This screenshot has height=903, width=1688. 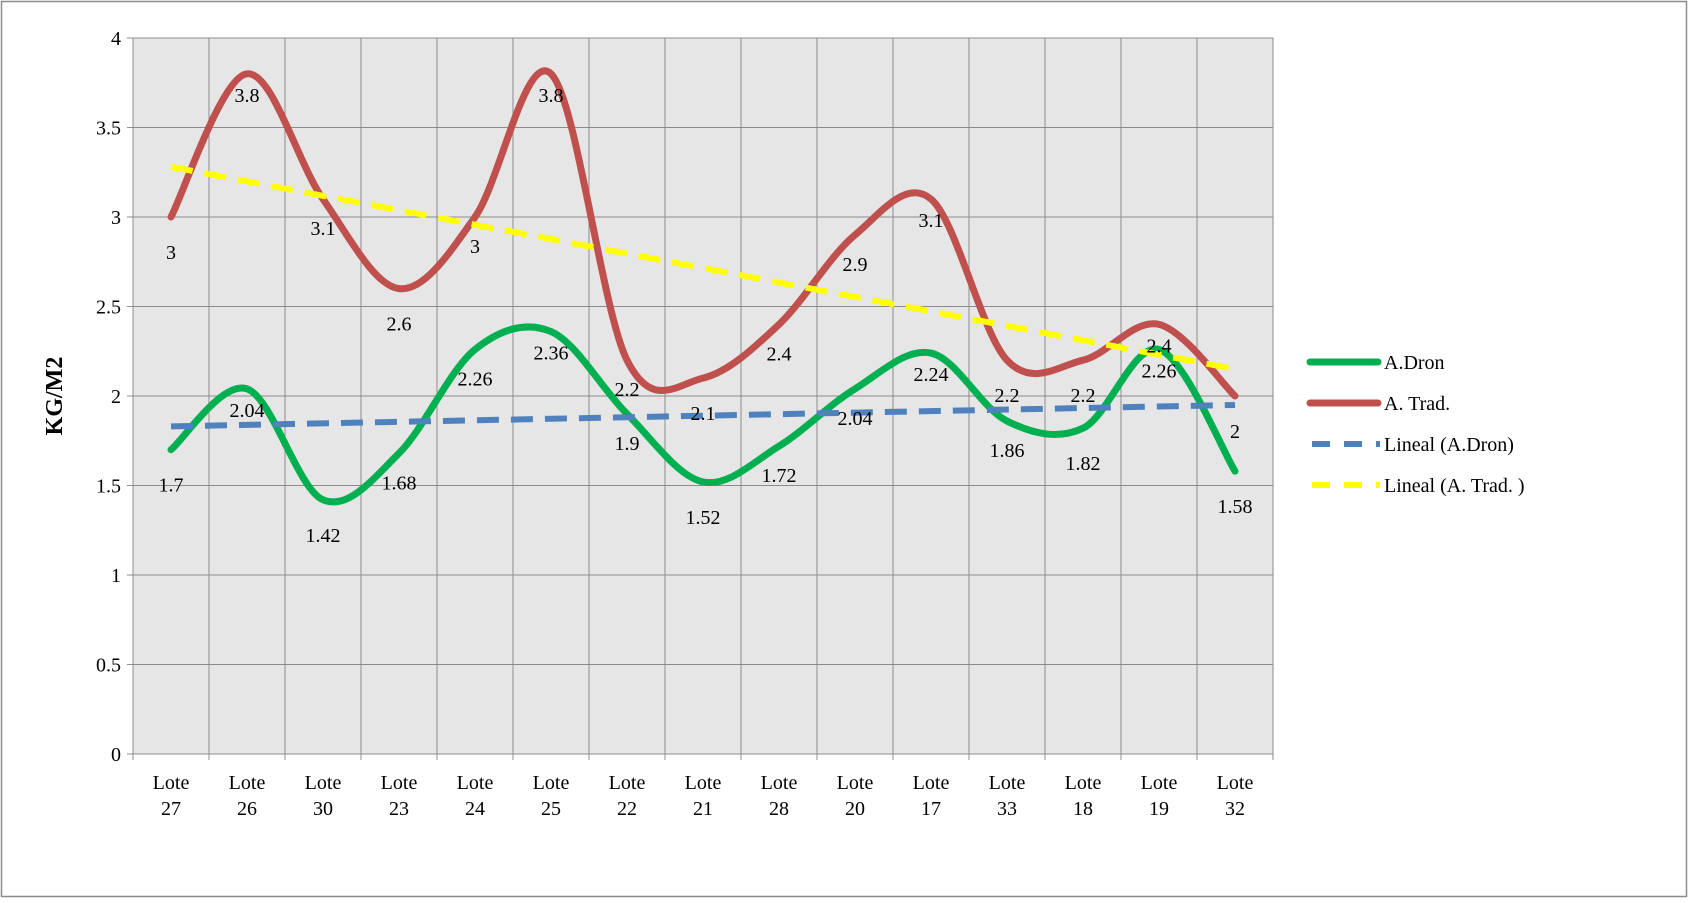 What do you see at coordinates (1007, 796) in the screenshot?
I see `x-tick-label: Lote 33` at bounding box center [1007, 796].